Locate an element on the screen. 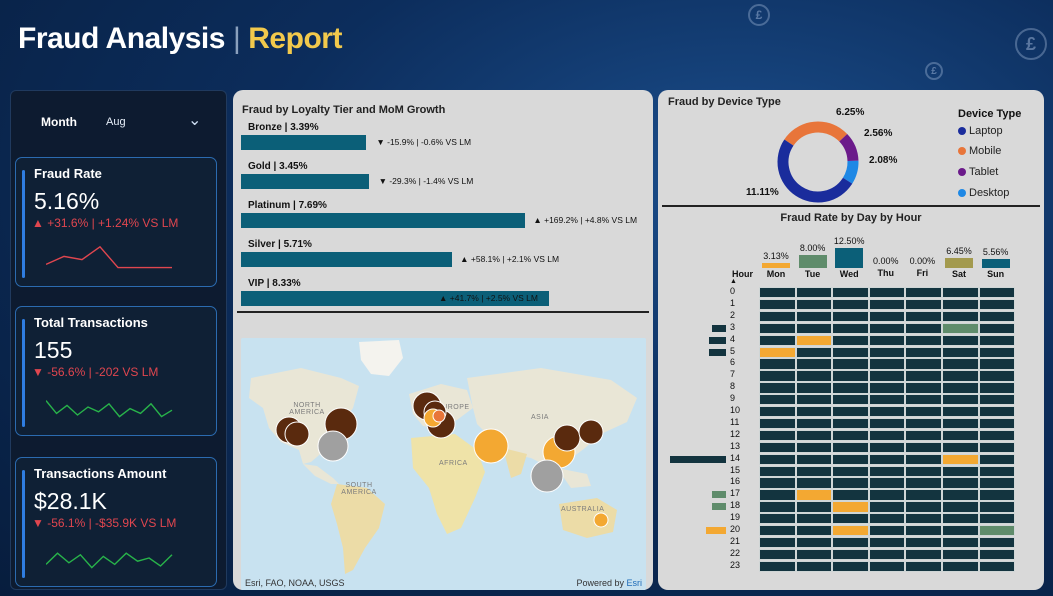 The image size is (1053, 596). day-header: 3.13% Mon is located at coordinates (776, 257).